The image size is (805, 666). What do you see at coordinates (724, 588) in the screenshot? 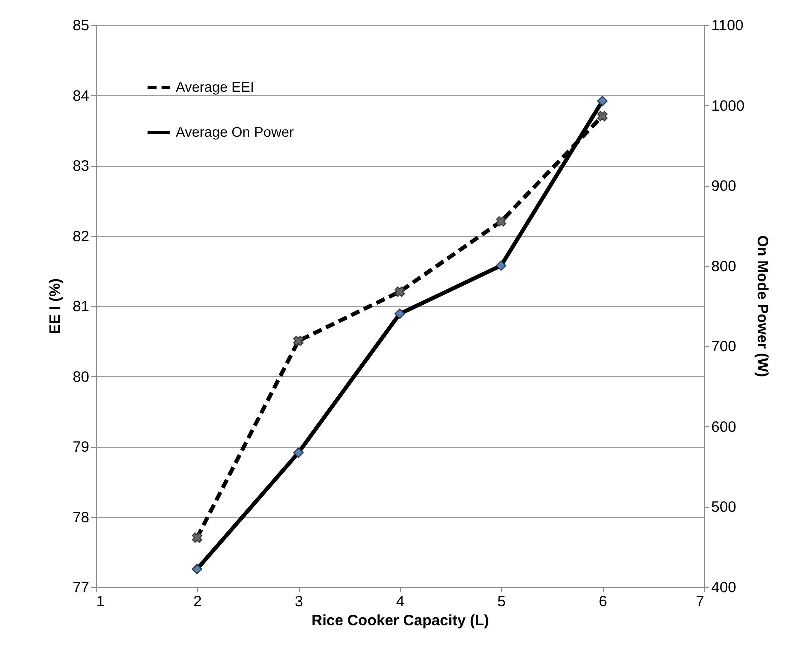
I see `y2-tick-label: 400` at bounding box center [724, 588].